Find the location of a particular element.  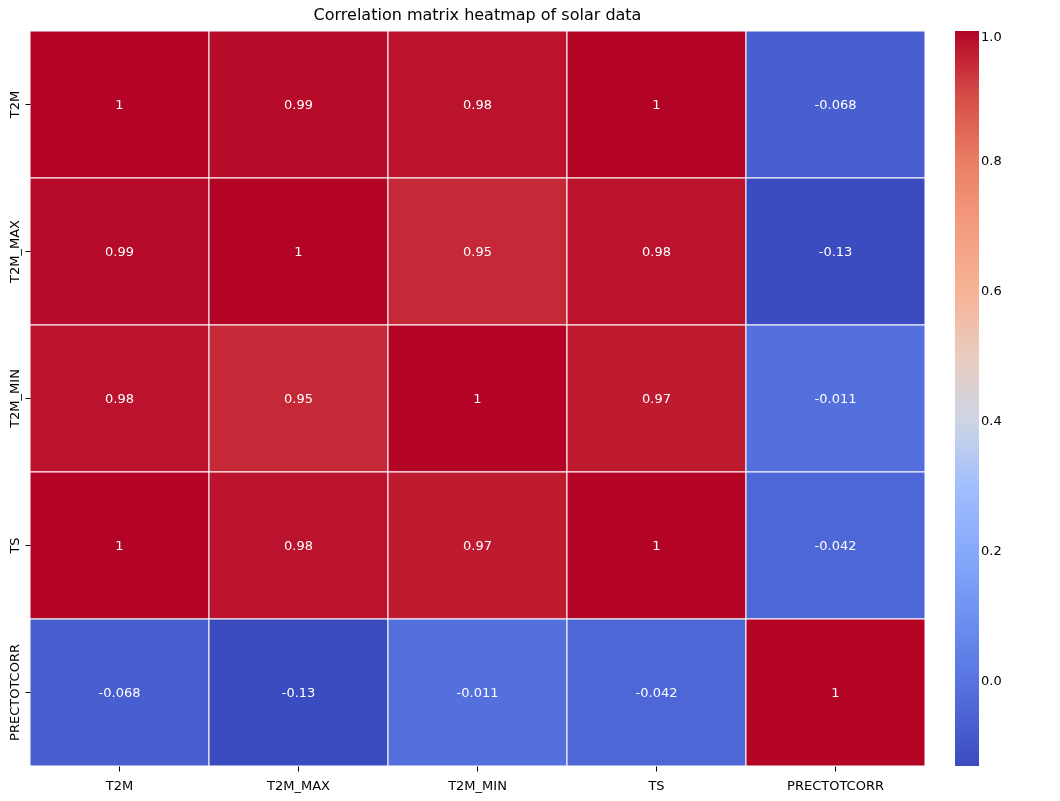

y-tick-label: T2M_MIN is located at coordinates (14, 399).